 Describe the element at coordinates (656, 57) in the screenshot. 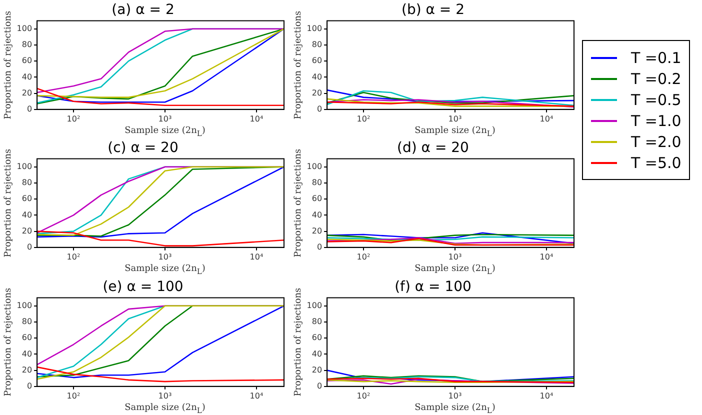

I see `legend-label: T =0.1` at that location.